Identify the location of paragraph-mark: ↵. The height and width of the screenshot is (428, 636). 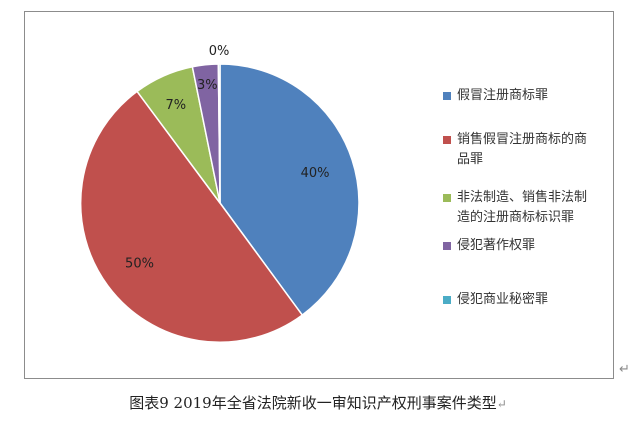
(624, 369).